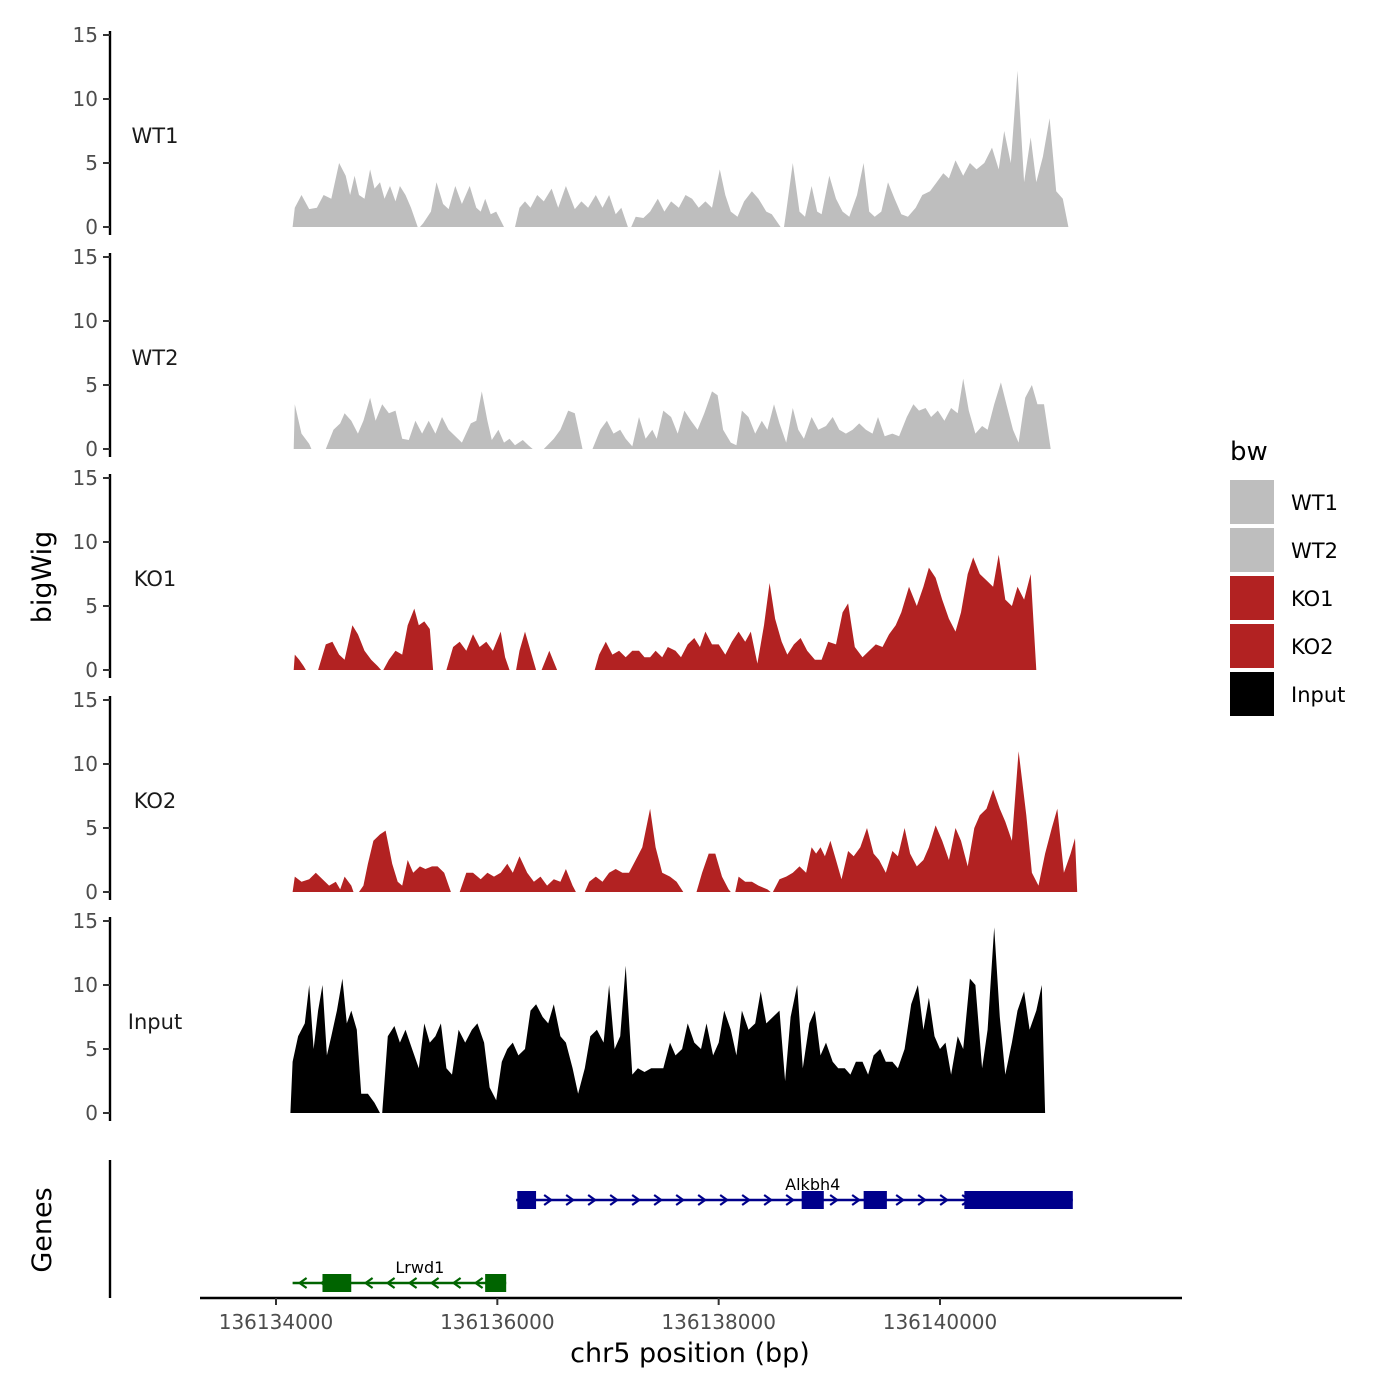 The image size is (1400, 1400). Describe the element at coordinates (497, 1322) in the screenshot. I see `x-tick-label: 136136000` at that location.